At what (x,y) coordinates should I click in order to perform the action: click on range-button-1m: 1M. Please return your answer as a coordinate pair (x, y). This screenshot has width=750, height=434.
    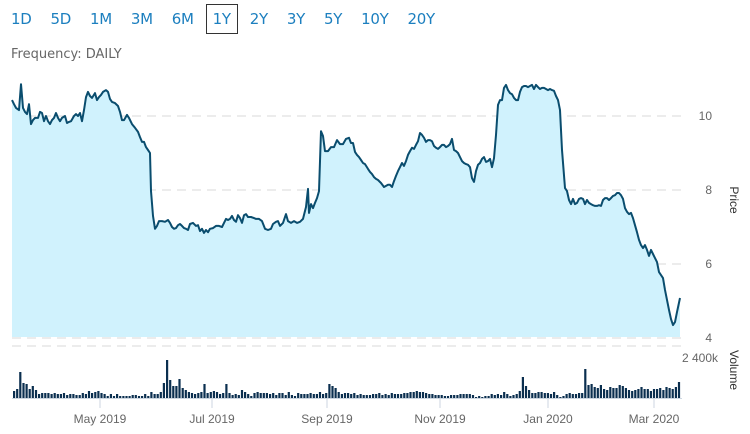
    Looking at the image, I should click on (101, 19).